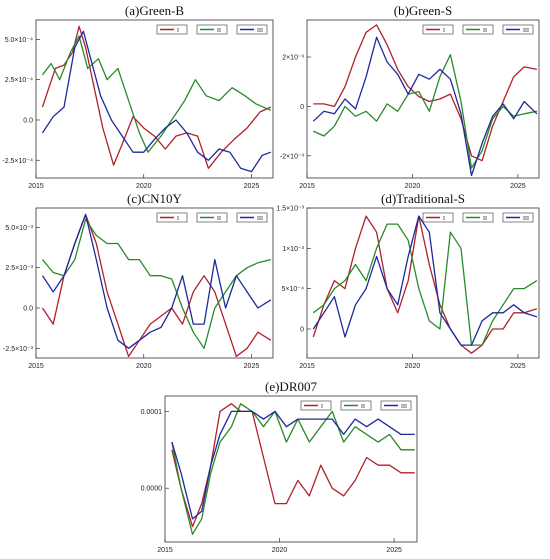 The height and width of the screenshot is (559, 550). I want to click on y-tick-label: 0.0000, so click(152, 489).